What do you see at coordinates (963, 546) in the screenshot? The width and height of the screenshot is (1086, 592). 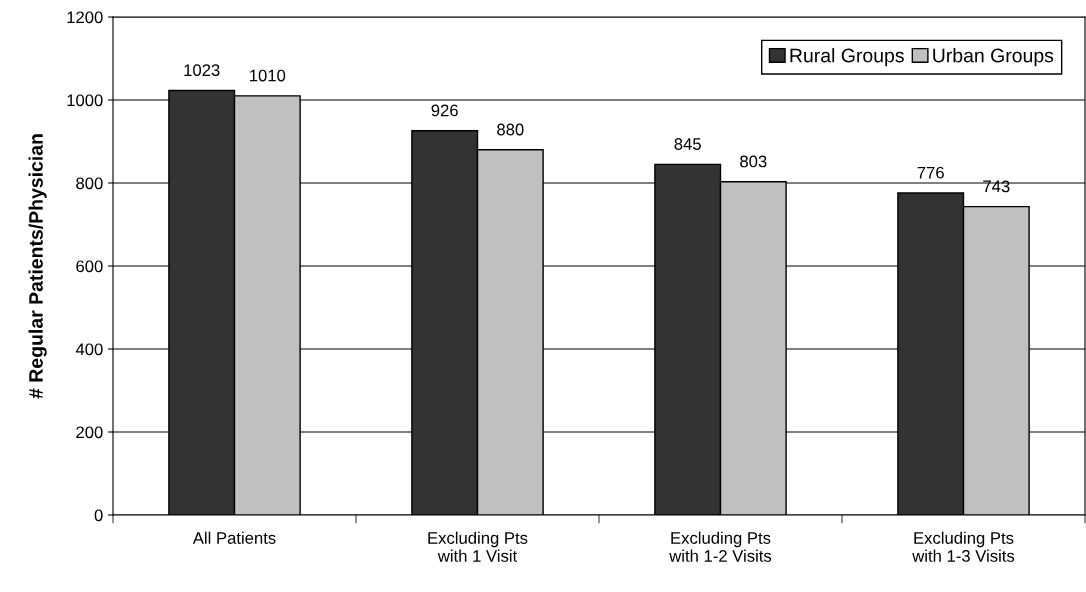 I see `x-tick-label: Excluding Pts with 1-3 Visits` at bounding box center [963, 546].